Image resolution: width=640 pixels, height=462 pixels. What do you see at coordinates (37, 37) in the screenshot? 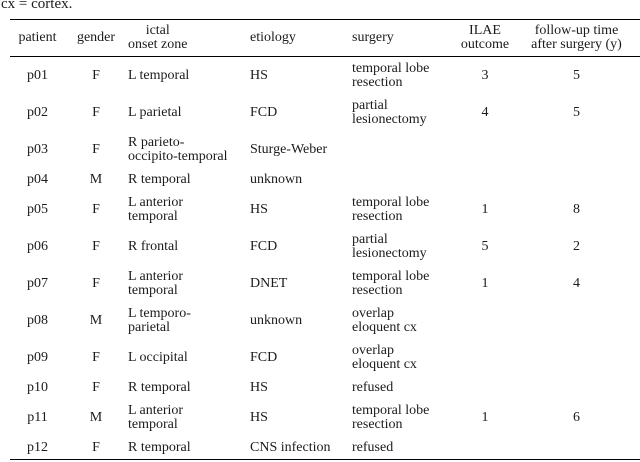
I see `col-header-patient: patient` at bounding box center [37, 37].